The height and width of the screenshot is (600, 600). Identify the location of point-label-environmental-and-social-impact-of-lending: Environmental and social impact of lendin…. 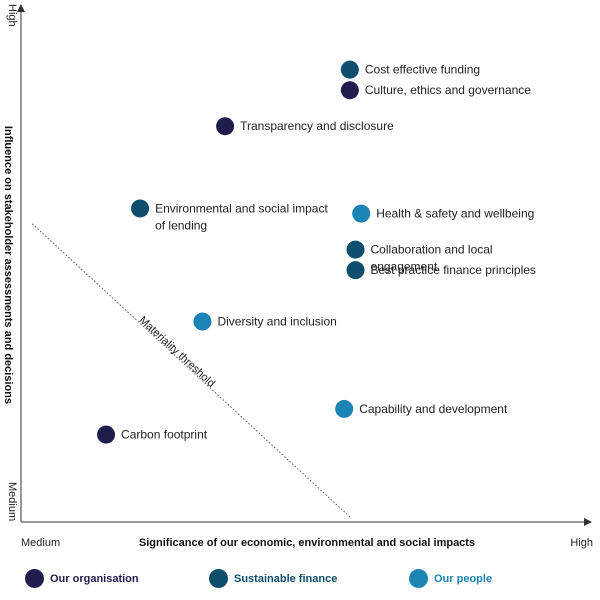
(241, 216).